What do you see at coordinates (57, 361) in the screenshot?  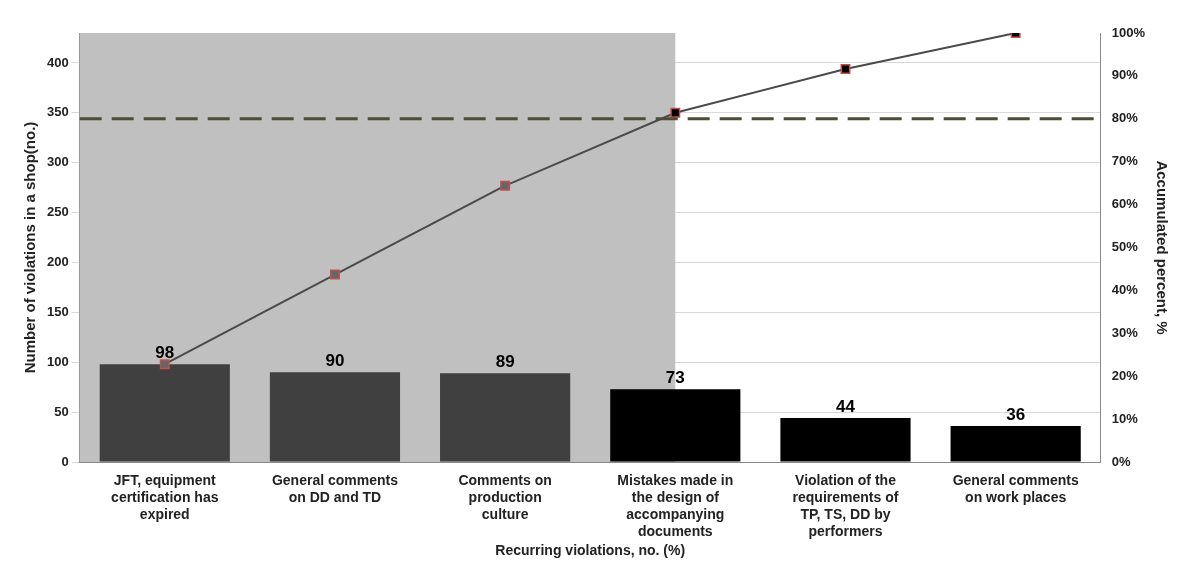 I see `y-tick-label: 100` at bounding box center [57, 361].